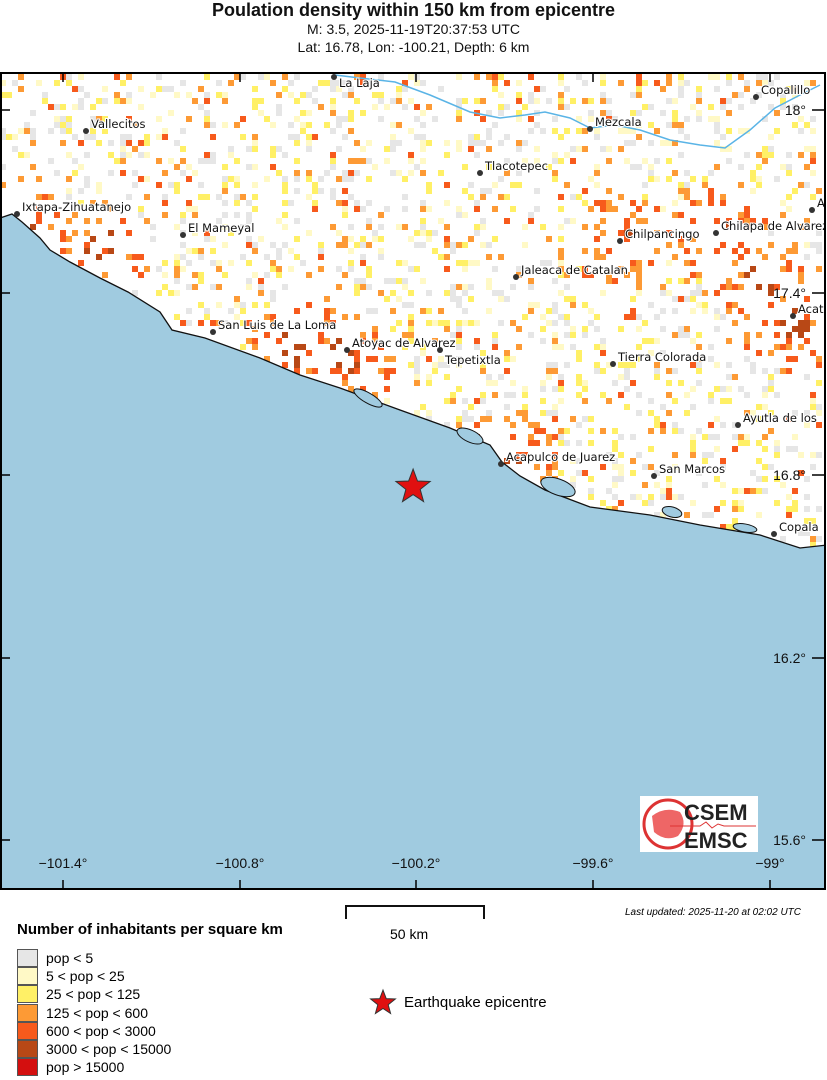 This screenshot has height=1080, width=827. Describe the element at coordinates (756, 97) in the screenshot. I see `city-marker` at that location.